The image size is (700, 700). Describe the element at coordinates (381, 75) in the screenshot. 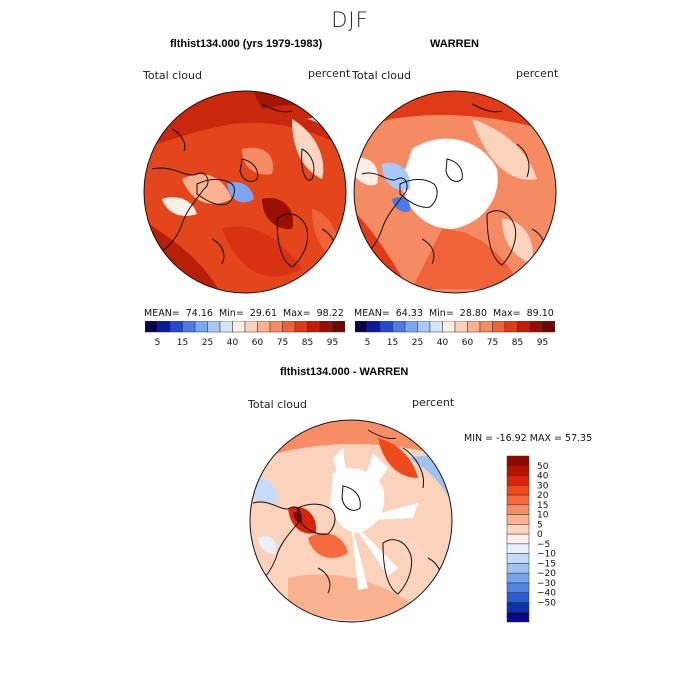

I see `panel-2-variable-label: Total cloud` at that location.